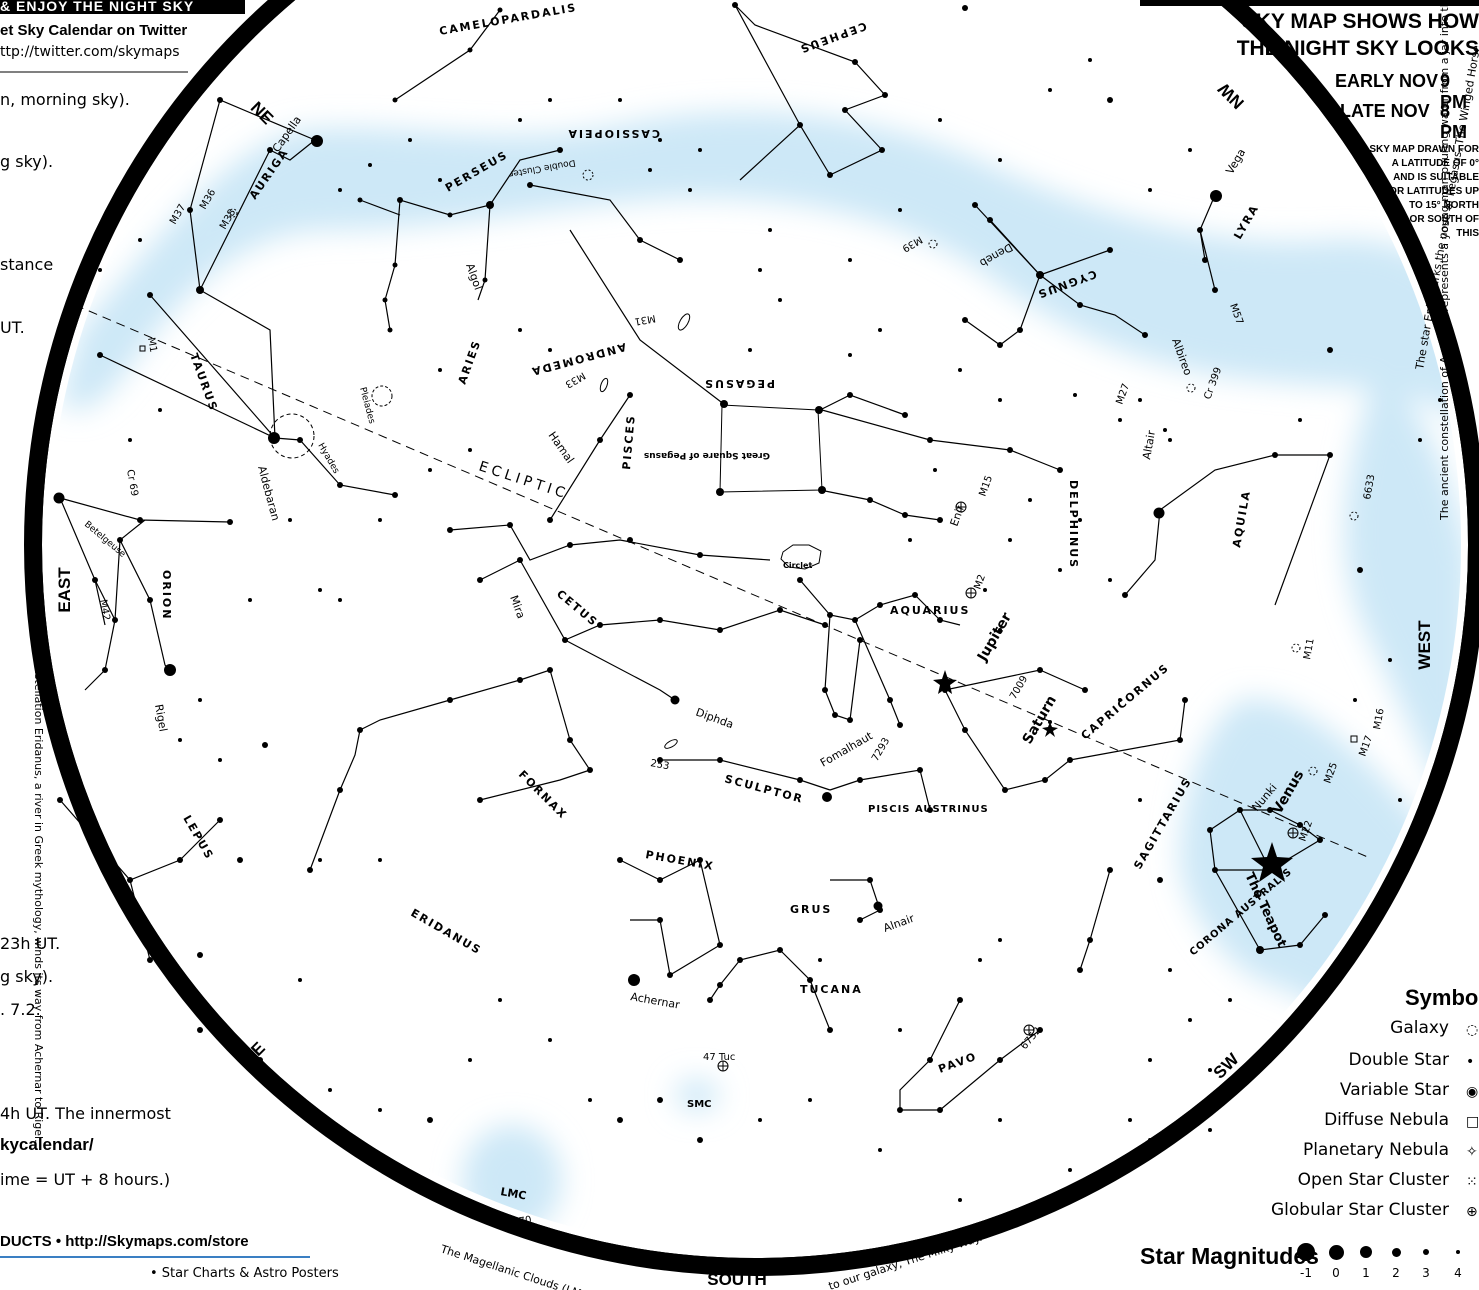 The height and width of the screenshot is (1290, 1479). What do you see at coordinates (659, 765) in the screenshot?
I see `map-label: 253` at bounding box center [659, 765].